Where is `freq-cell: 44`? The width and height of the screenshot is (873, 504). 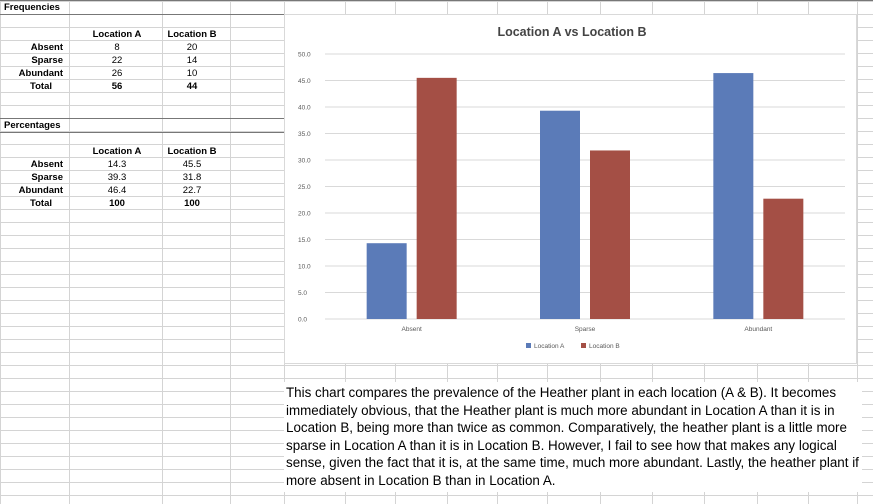 freq-cell: 44 is located at coordinates (192, 86).